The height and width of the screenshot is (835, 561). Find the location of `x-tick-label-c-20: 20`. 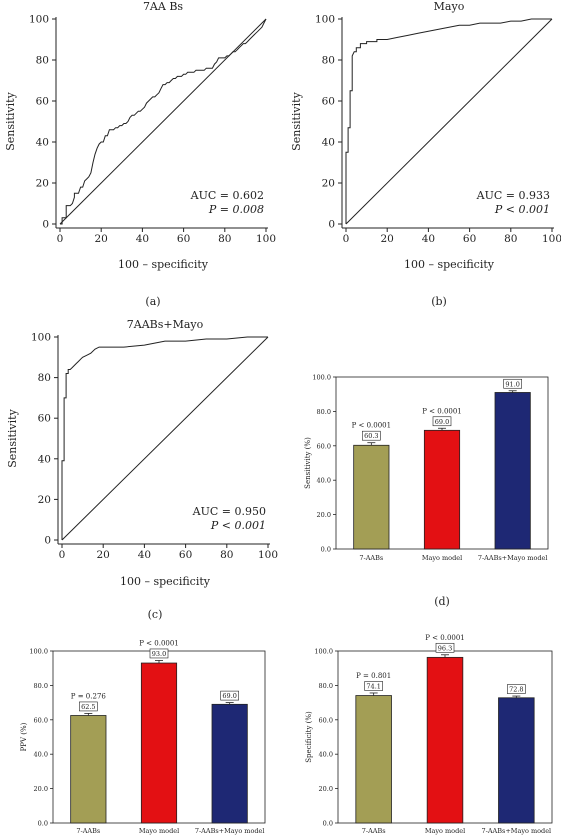

x-tick-label-c-20: 20 is located at coordinates (103, 555).